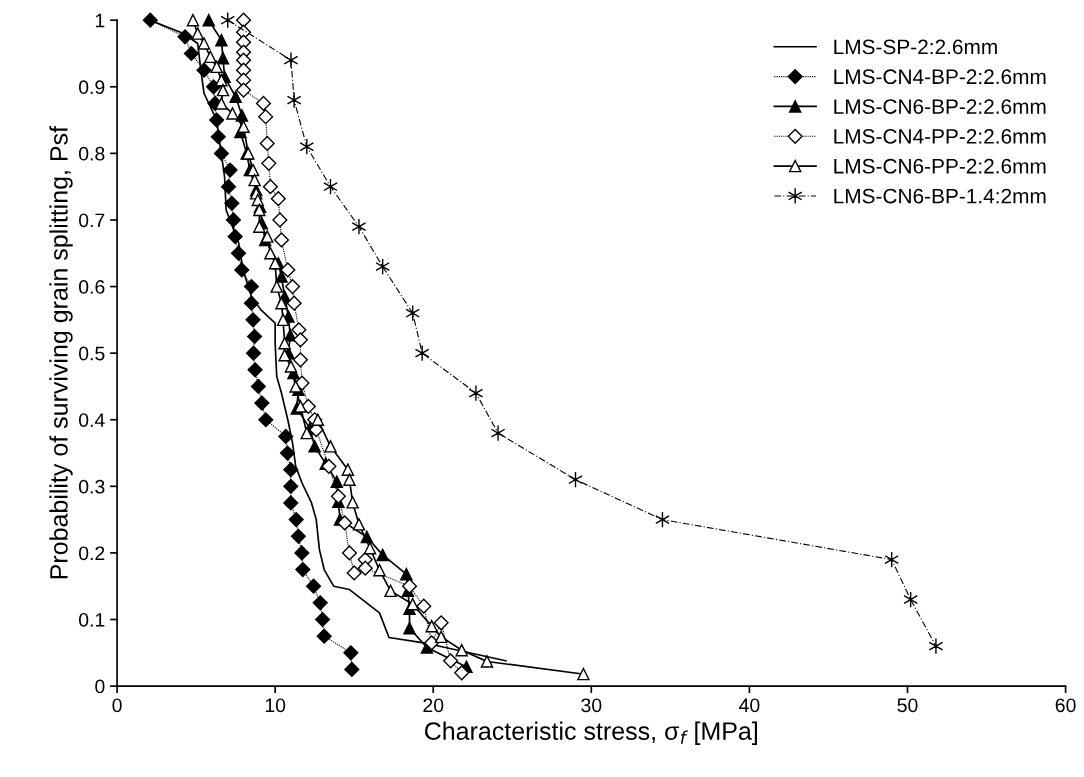 The width and height of the screenshot is (1084, 777). I want to click on y-tick-label: 0.5, so click(92, 353).